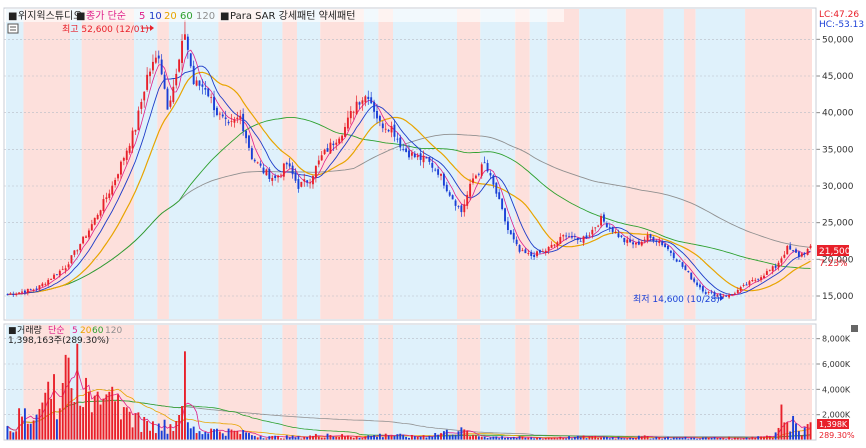 This screenshot has height=448, width=866. What do you see at coordinates (186, 16) in the screenshot?
I see `ma60-label: 60` at bounding box center [186, 16].